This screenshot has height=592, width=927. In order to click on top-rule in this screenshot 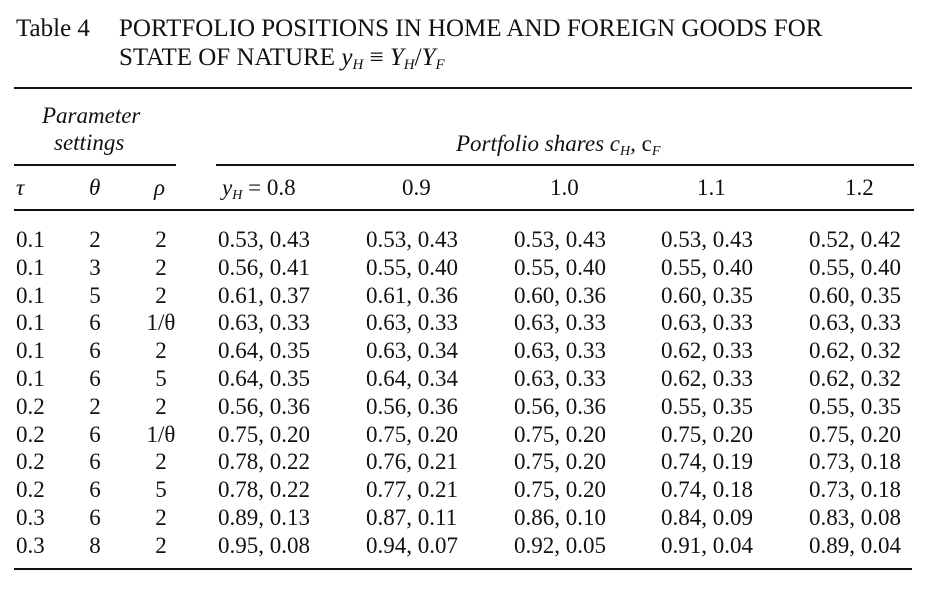, I will do `click(463, 88)`.